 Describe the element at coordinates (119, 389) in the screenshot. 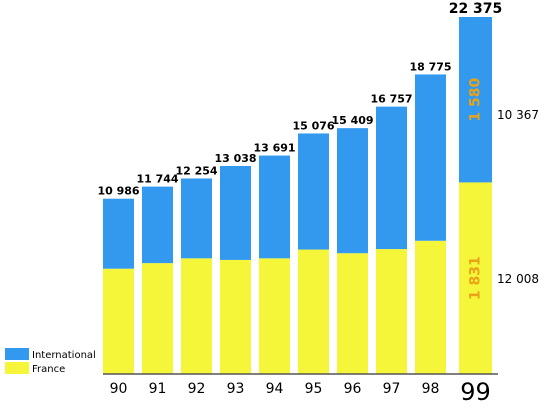

I see `x-tick-label-90: 90` at that location.